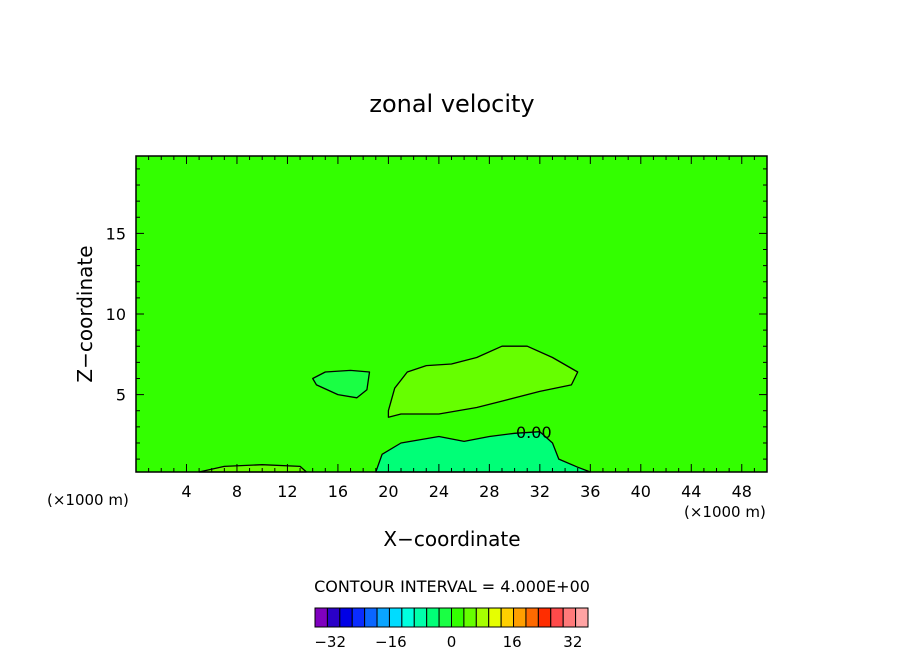 The image size is (904, 654). Describe the element at coordinates (186, 491) in the screenshot. I see `x-tick-label: 4` at that location.